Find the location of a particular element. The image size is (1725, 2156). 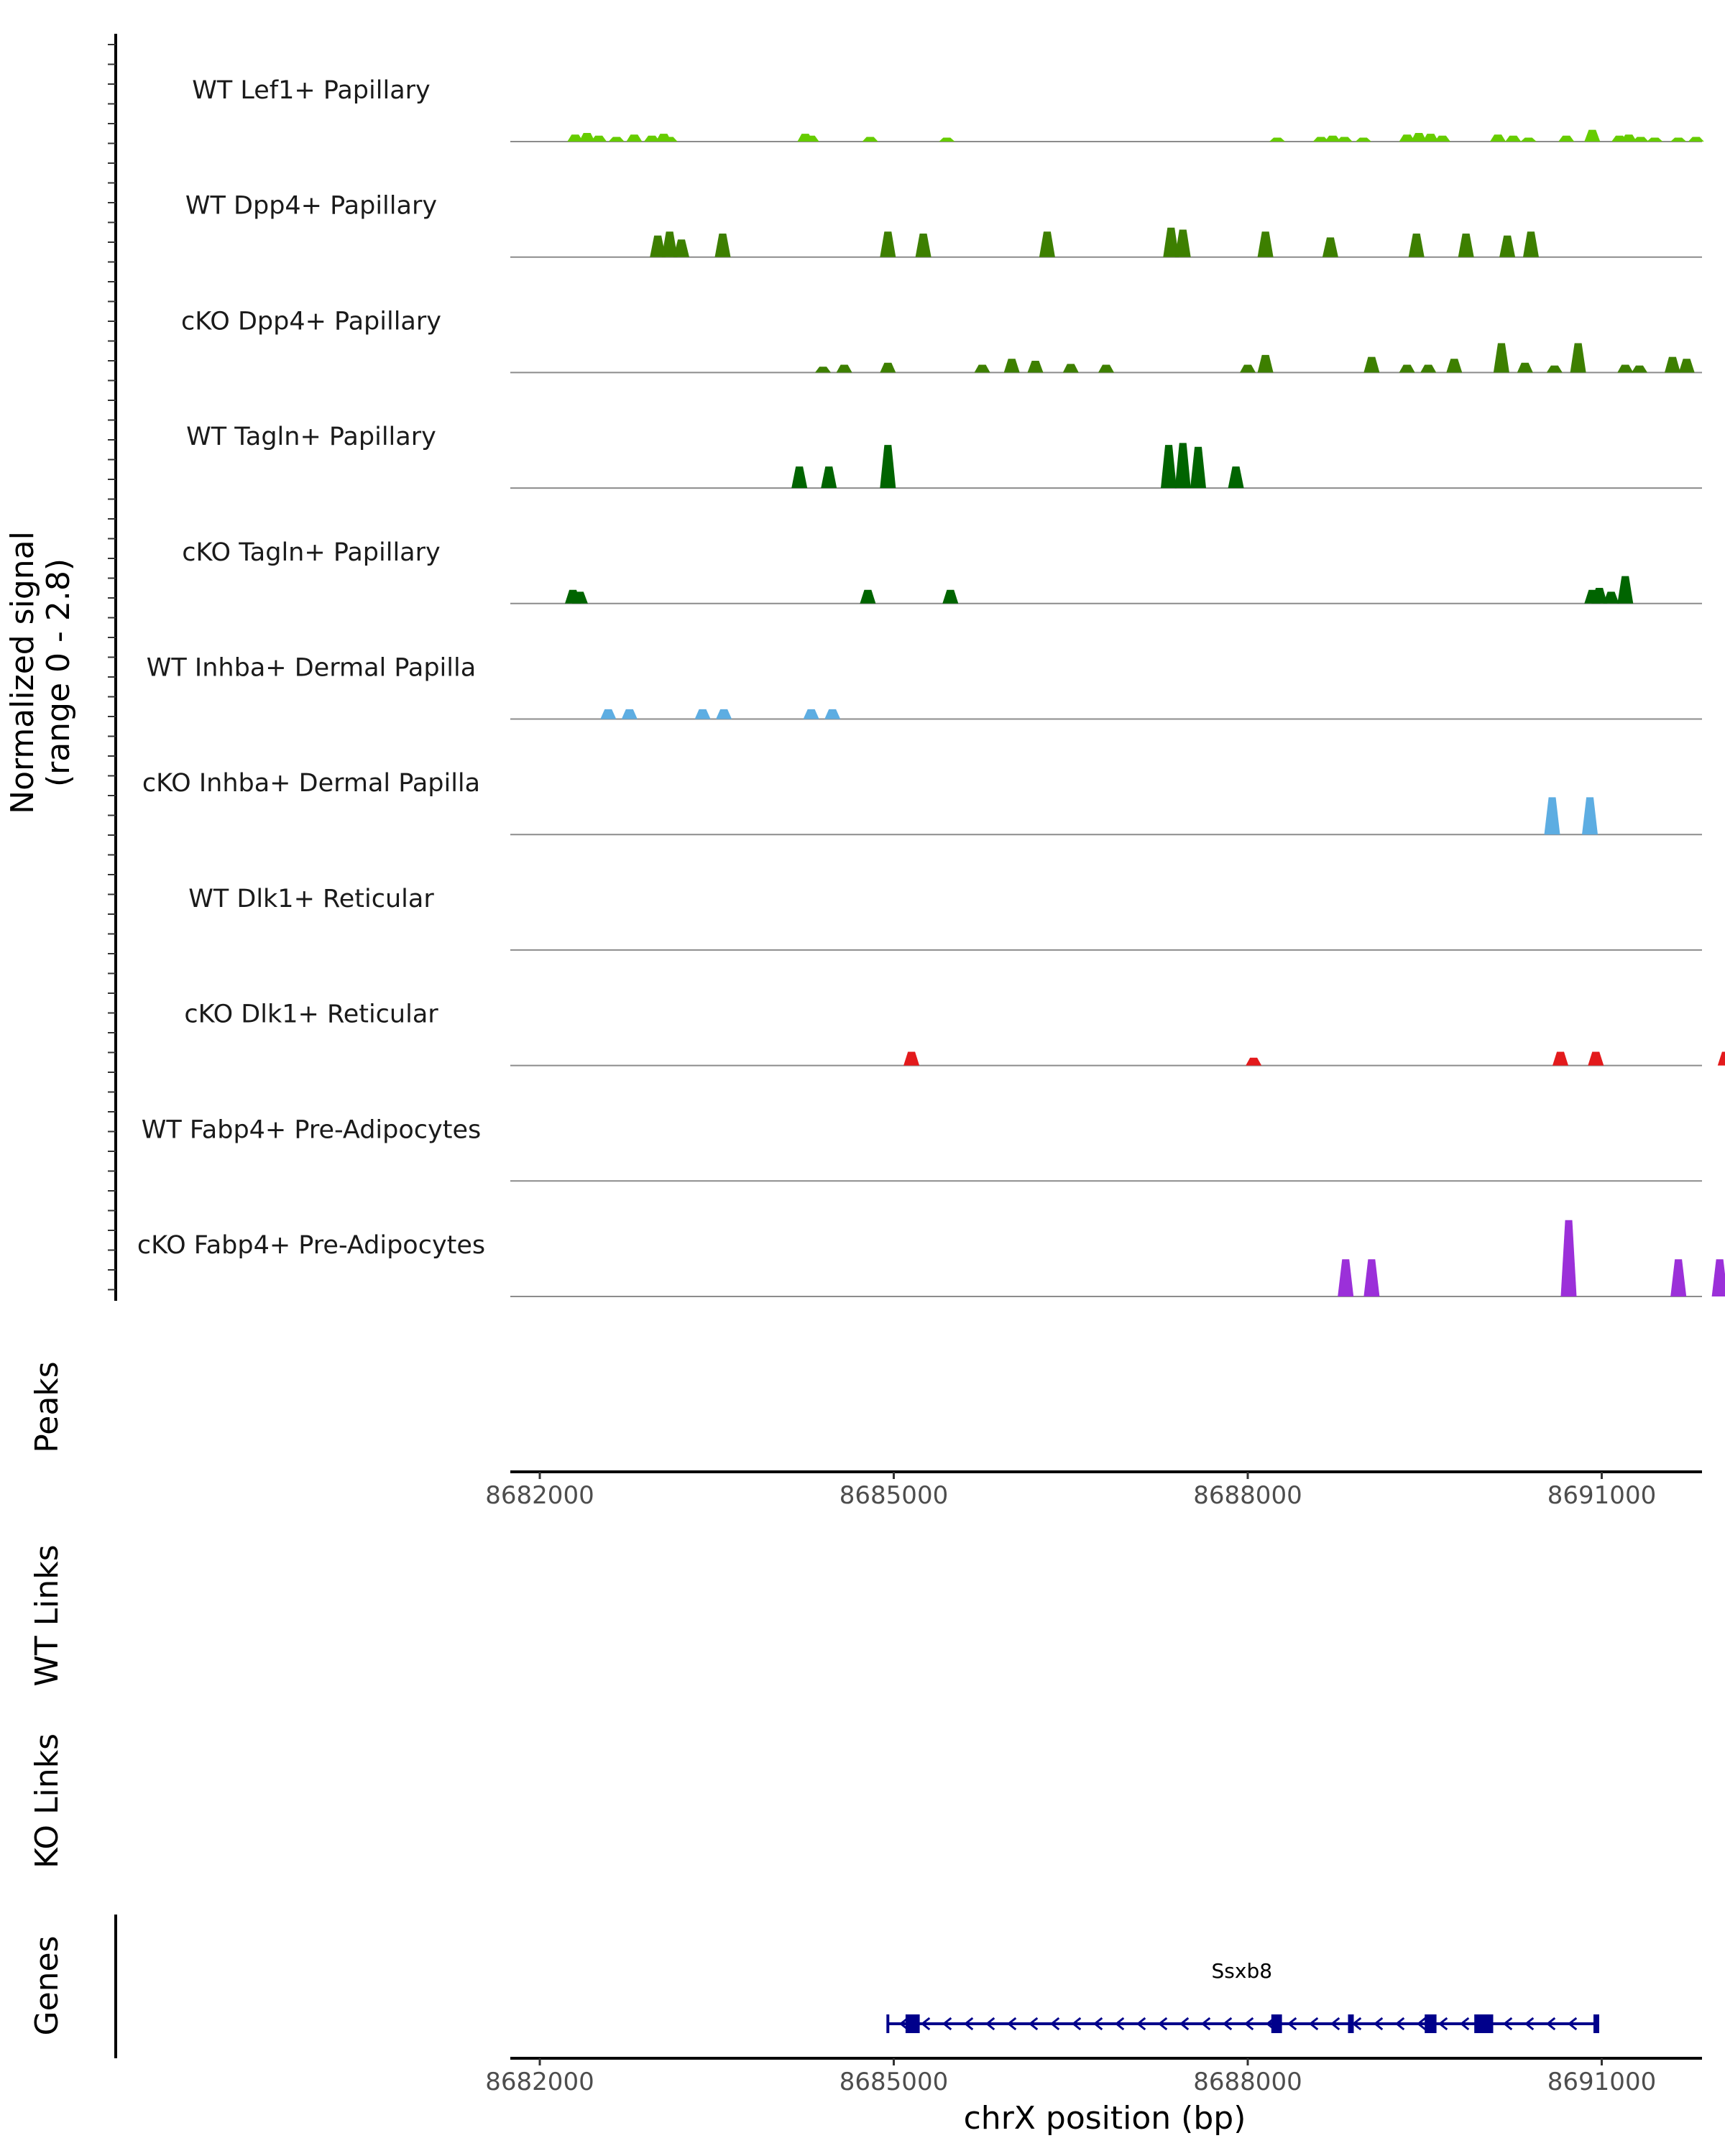

y-axis-ticks is located at coordinates (112, 668).